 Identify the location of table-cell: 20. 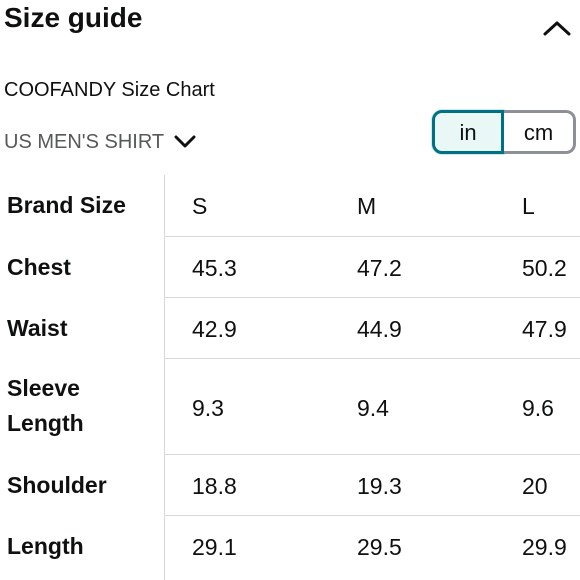
(535, 486).